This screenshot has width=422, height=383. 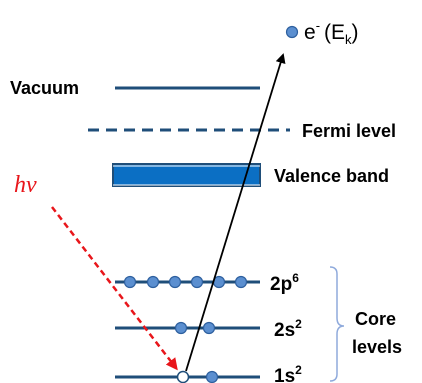 What do you see at coordinates (25, 185) in the screenshot?
I see `photon-label: hν` at bounding box center [25, 185].